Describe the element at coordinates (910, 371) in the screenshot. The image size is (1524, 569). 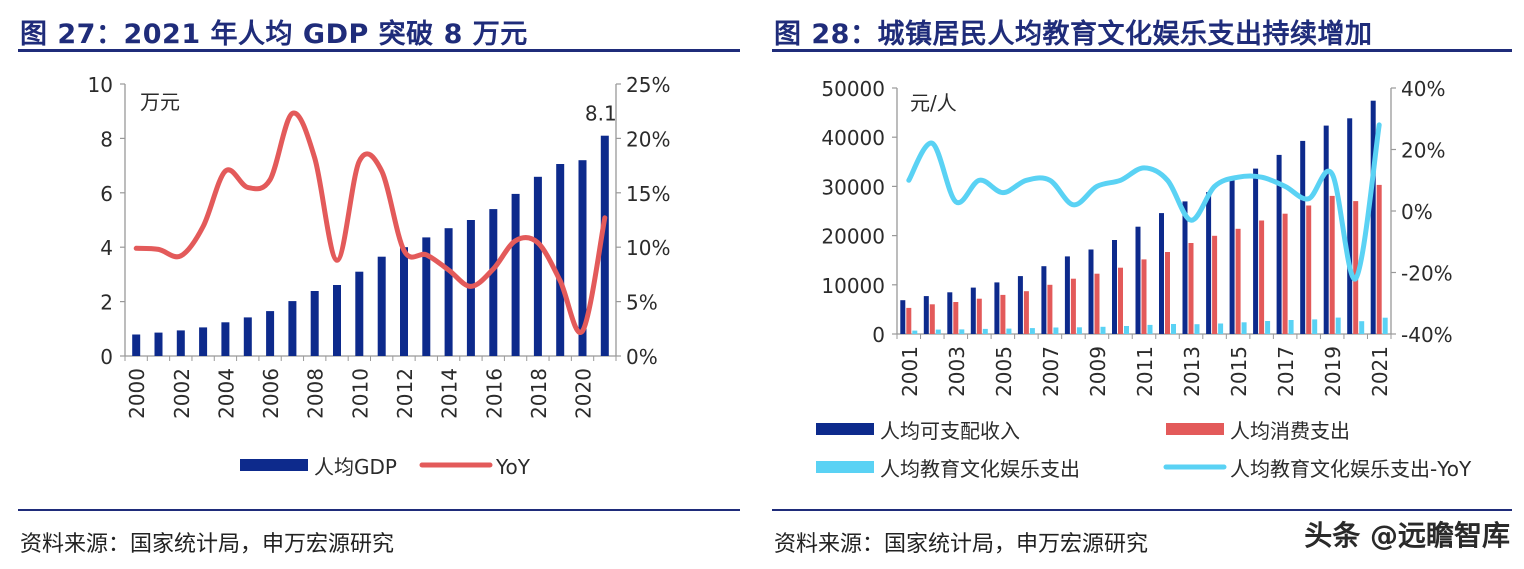
I see `x-tick-label: 2001` at that location.